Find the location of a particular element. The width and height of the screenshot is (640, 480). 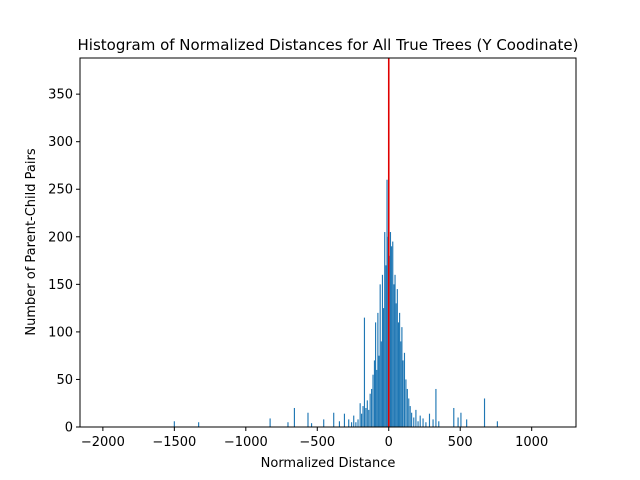

x-axis: −2000 −1500 −1000 −500 0 500 1000 is located at coordinates (314, 438).